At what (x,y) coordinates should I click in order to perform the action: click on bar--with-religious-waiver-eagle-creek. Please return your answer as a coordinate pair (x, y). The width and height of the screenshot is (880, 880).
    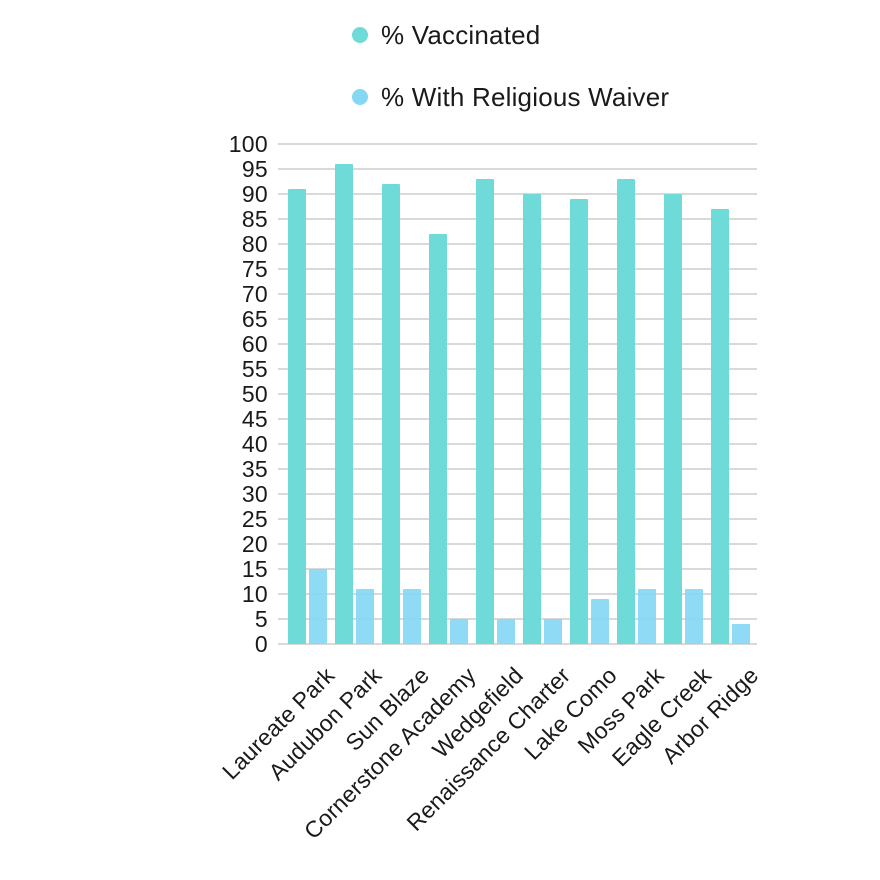
    Looking at the image, I should click on (694, 616).